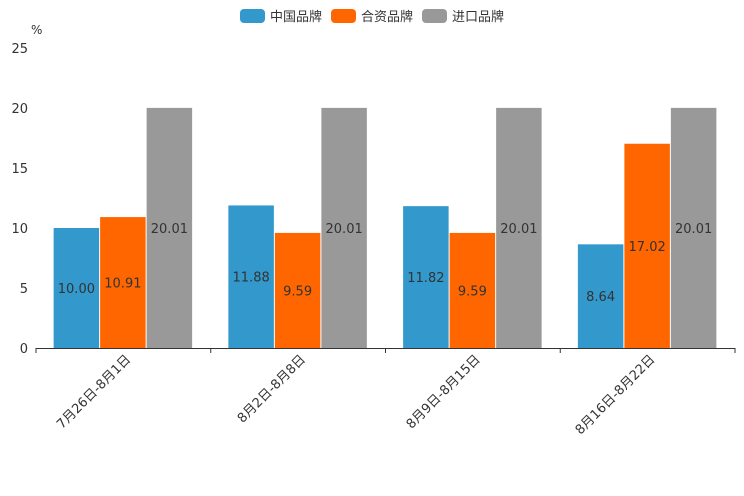  I want to click on legend-label: 进口品牌, so click(478, 17).